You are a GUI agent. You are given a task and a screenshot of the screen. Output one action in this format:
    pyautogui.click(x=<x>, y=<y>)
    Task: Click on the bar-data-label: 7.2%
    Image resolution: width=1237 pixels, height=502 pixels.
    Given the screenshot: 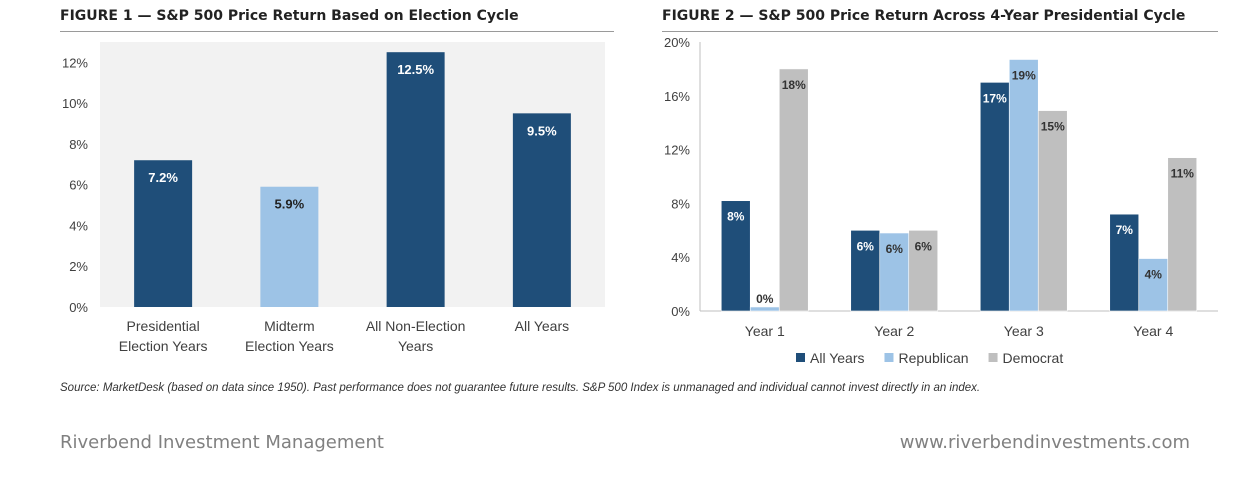 What is the action you would take?
    pyautogui.click(x=163, y=177)
    